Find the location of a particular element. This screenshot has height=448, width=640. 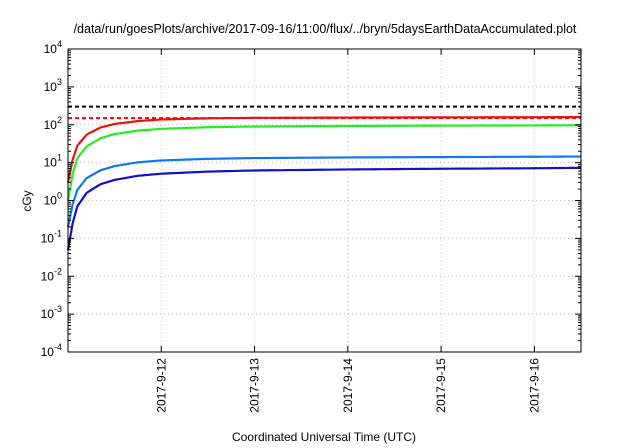

y-tick-label: 10³ is located at coordinates (53, 85).